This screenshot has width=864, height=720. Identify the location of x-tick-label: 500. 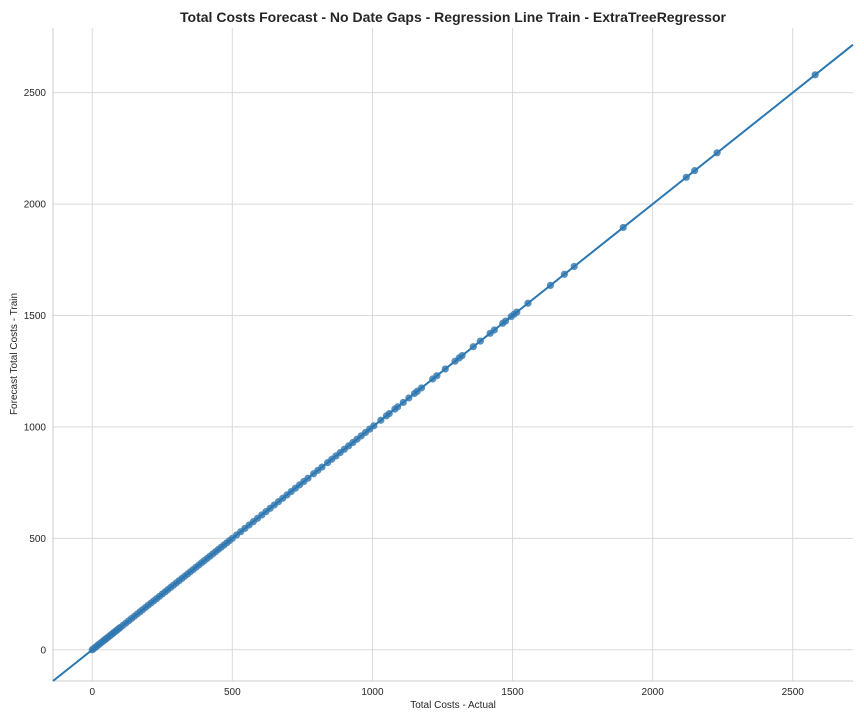
(232, 692).